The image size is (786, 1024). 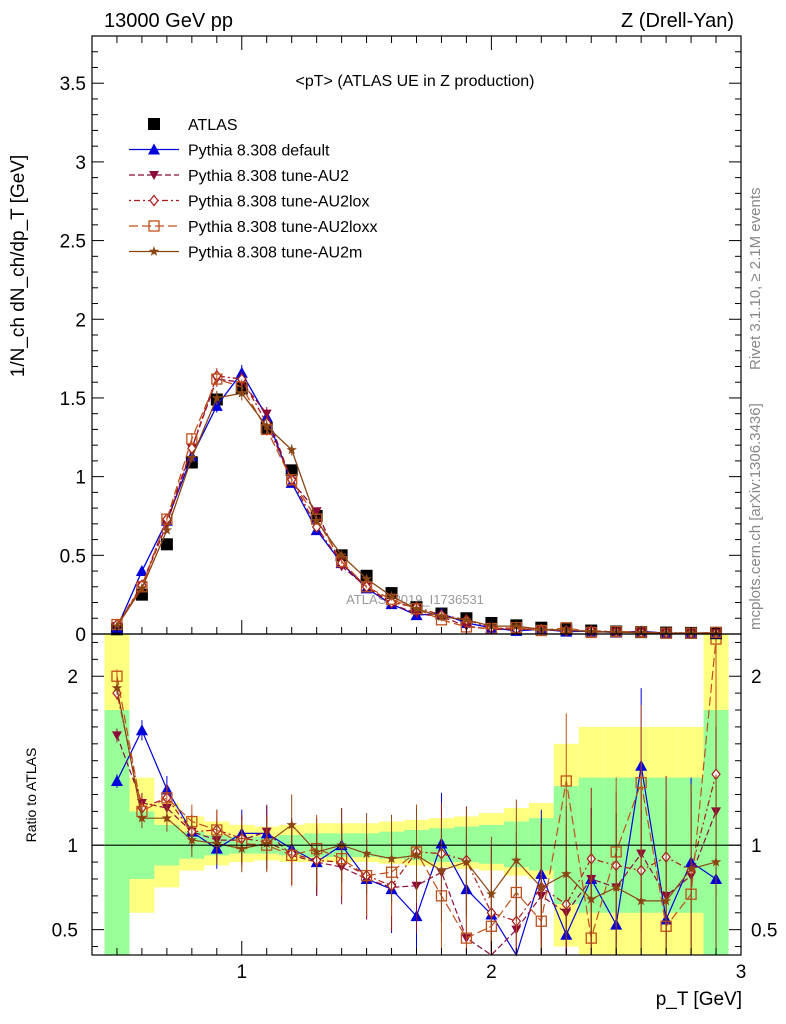 I want to click on legend-marker-au2m, so click(x=154, y=251).